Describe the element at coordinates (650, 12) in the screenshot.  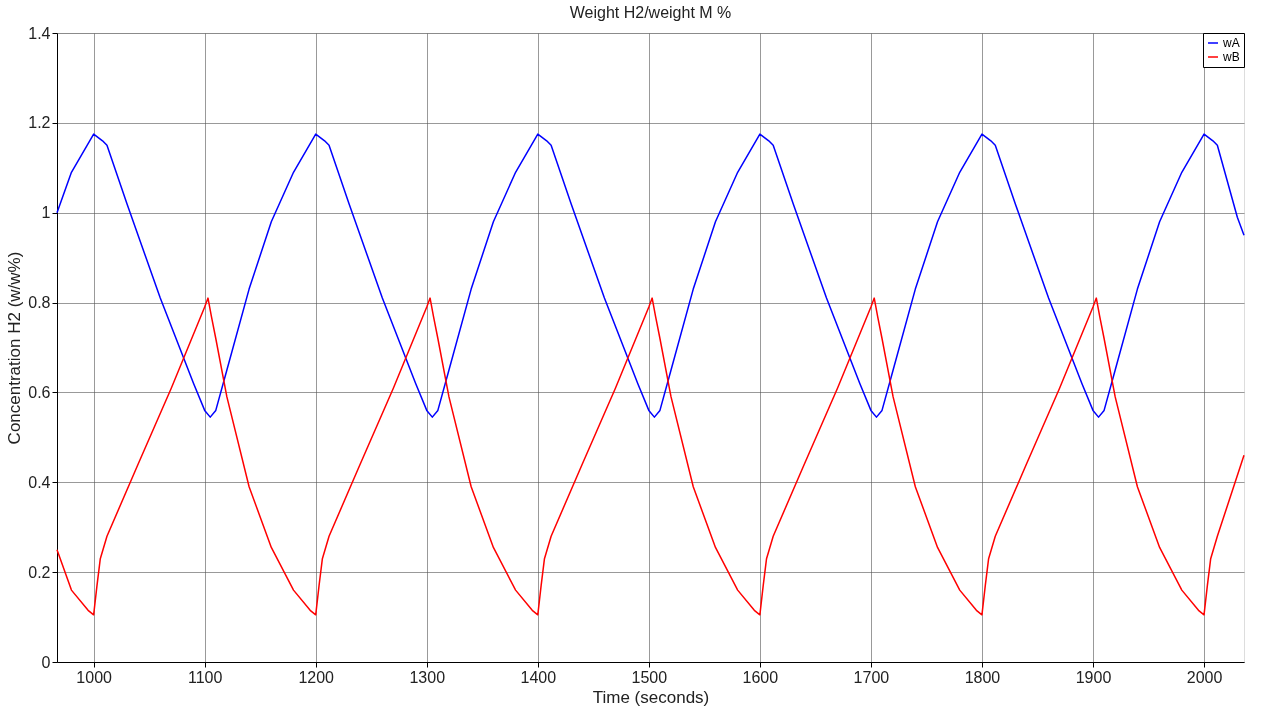
I see `chart-title: Weight H2/weight M %` at that location.